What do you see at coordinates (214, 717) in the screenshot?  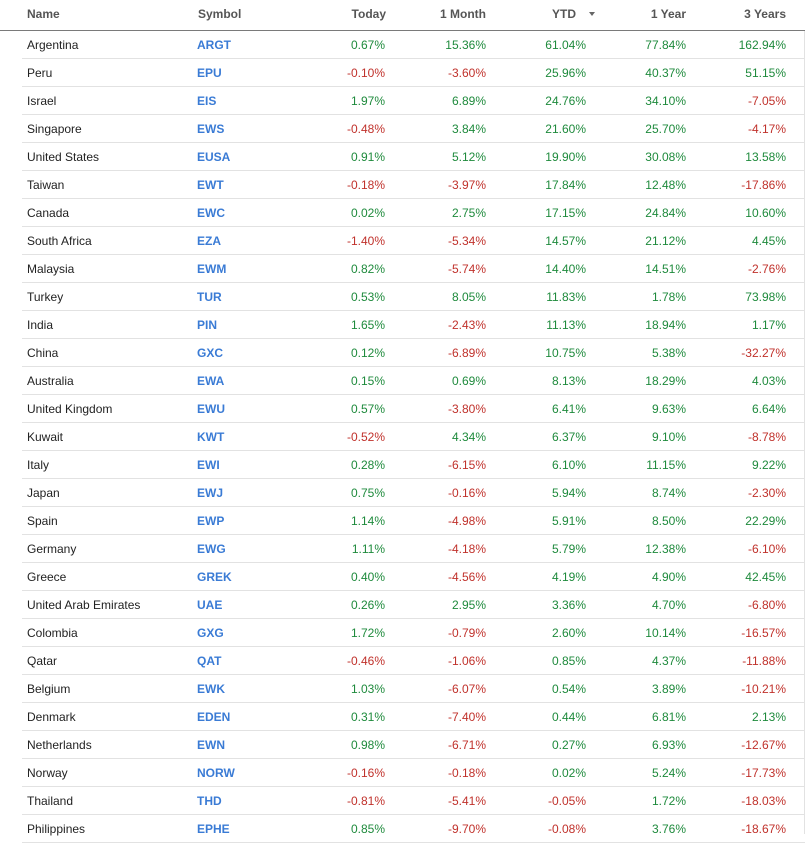 I see `symbol-link: EDEN` at bounding box center [214, 717].